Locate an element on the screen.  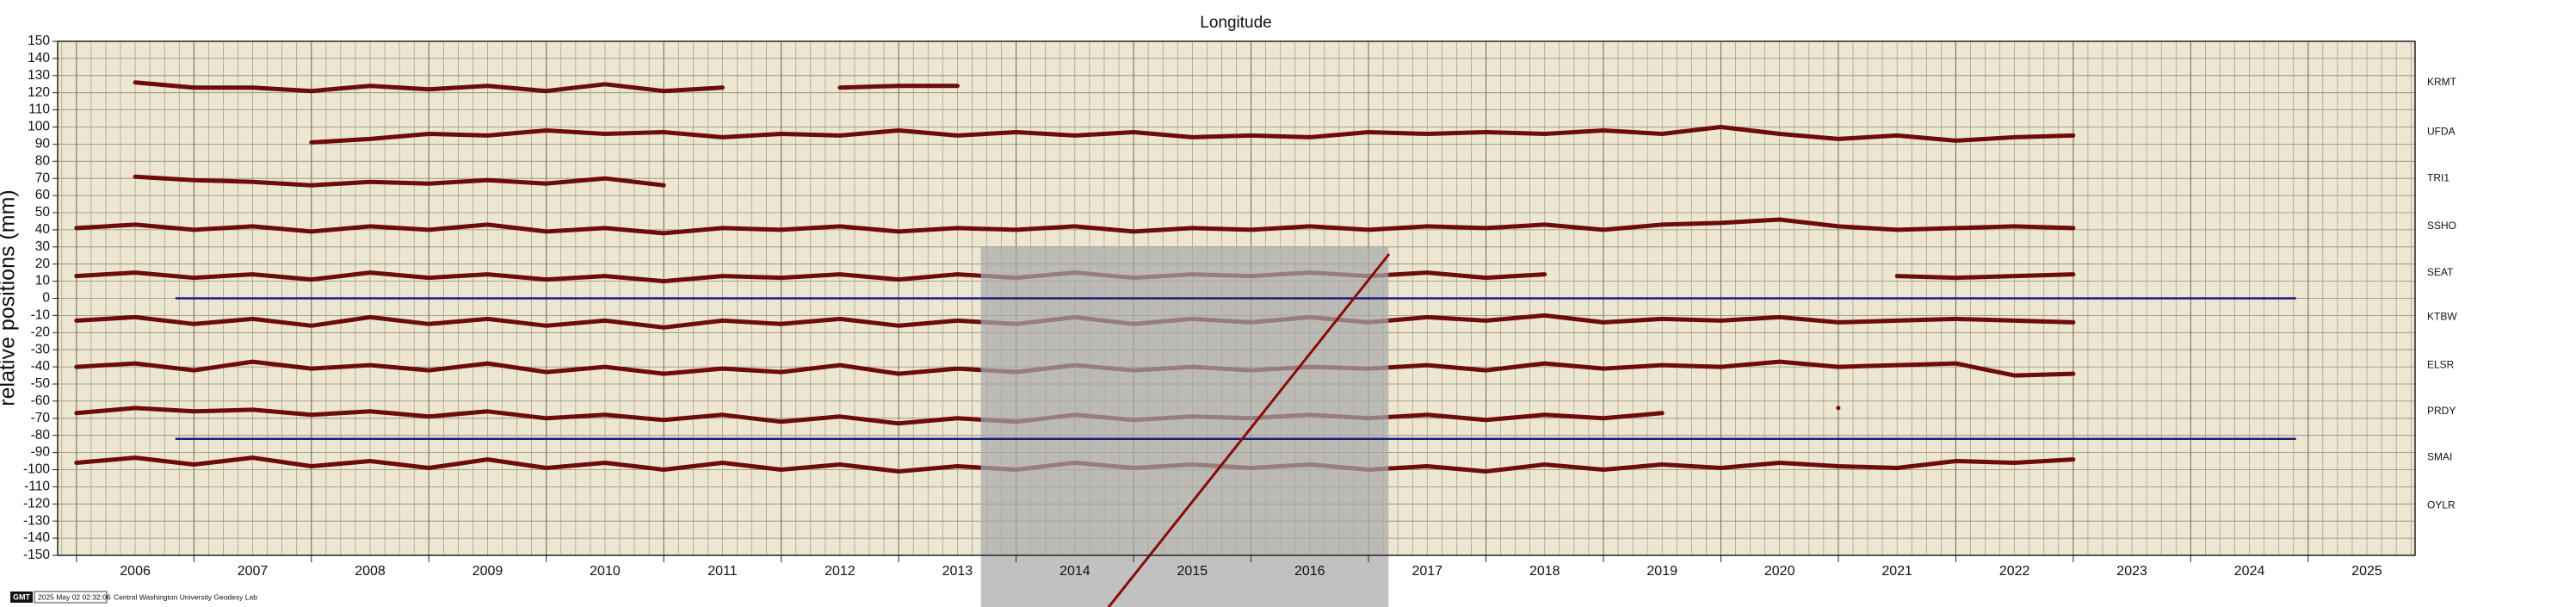
x-tick-label: 2008 is located at coordinates (370, 571).